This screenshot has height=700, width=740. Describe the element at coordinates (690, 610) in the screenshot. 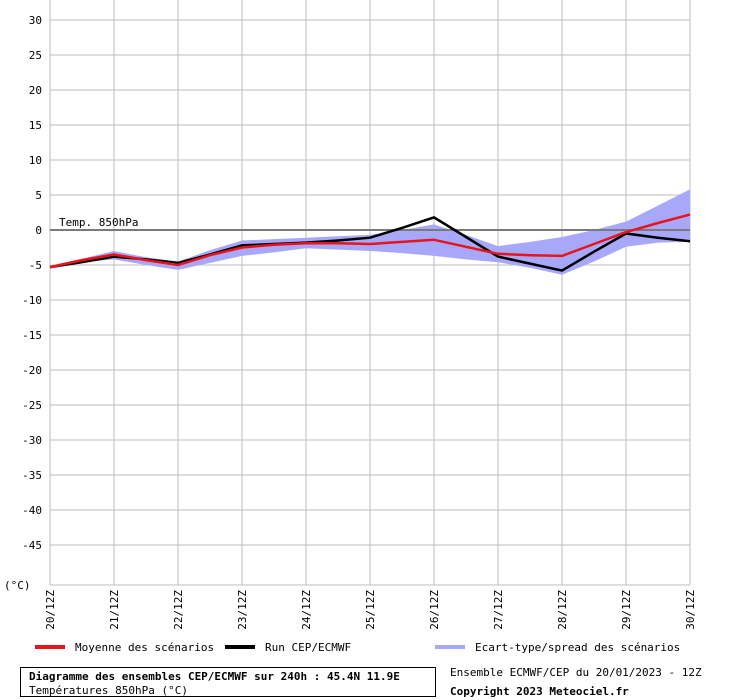

I see `x-tick-label: 30/12Z` at that location.